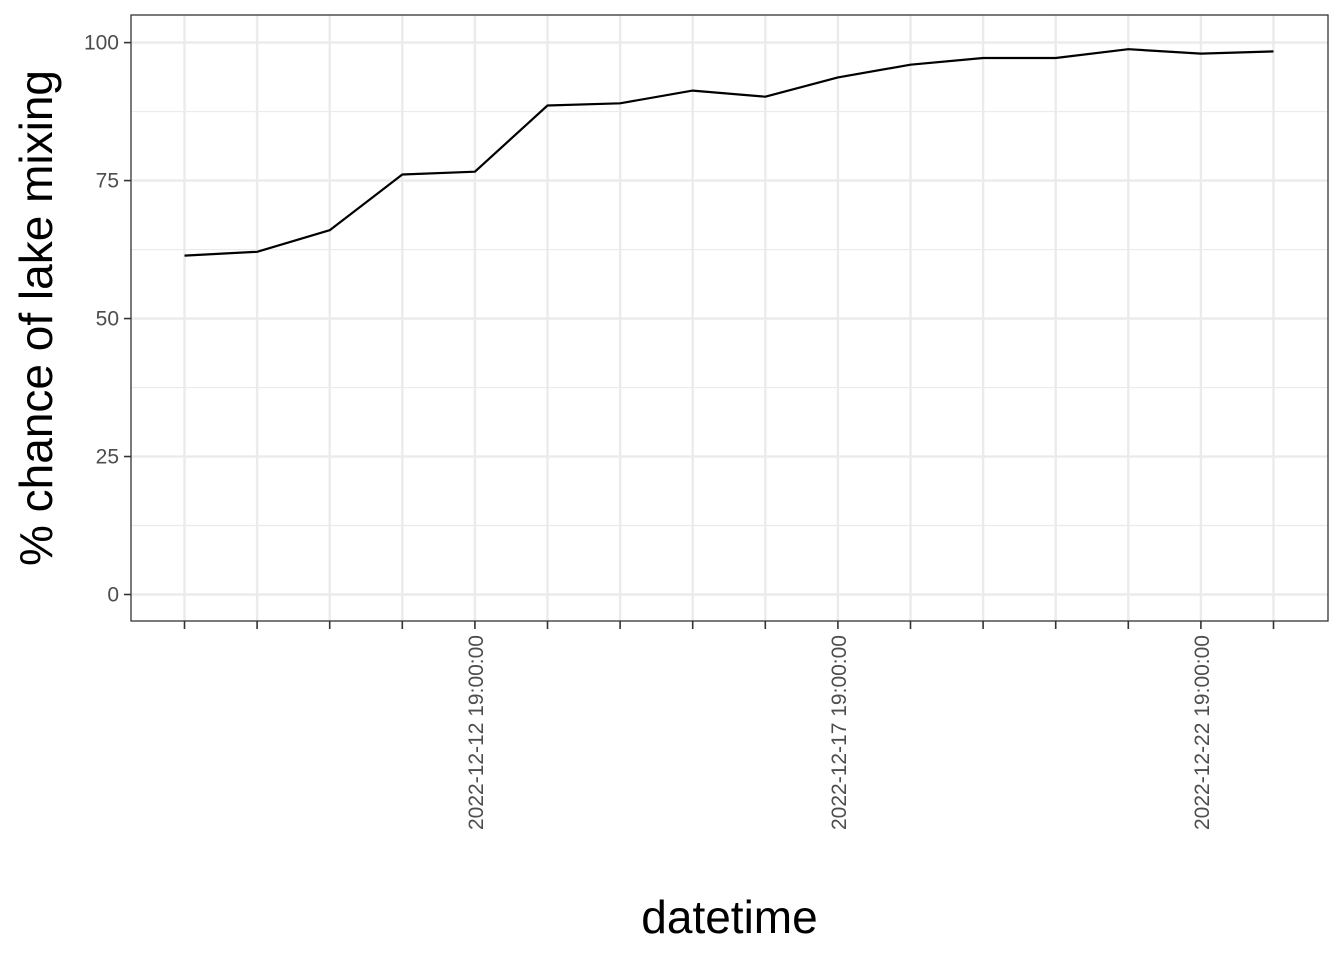  What do you see at coordinates (476, 732) in the screenshot?
I see `x-tick-label: 2022-12-12 19:00:00` at bounding box center [476, 732].